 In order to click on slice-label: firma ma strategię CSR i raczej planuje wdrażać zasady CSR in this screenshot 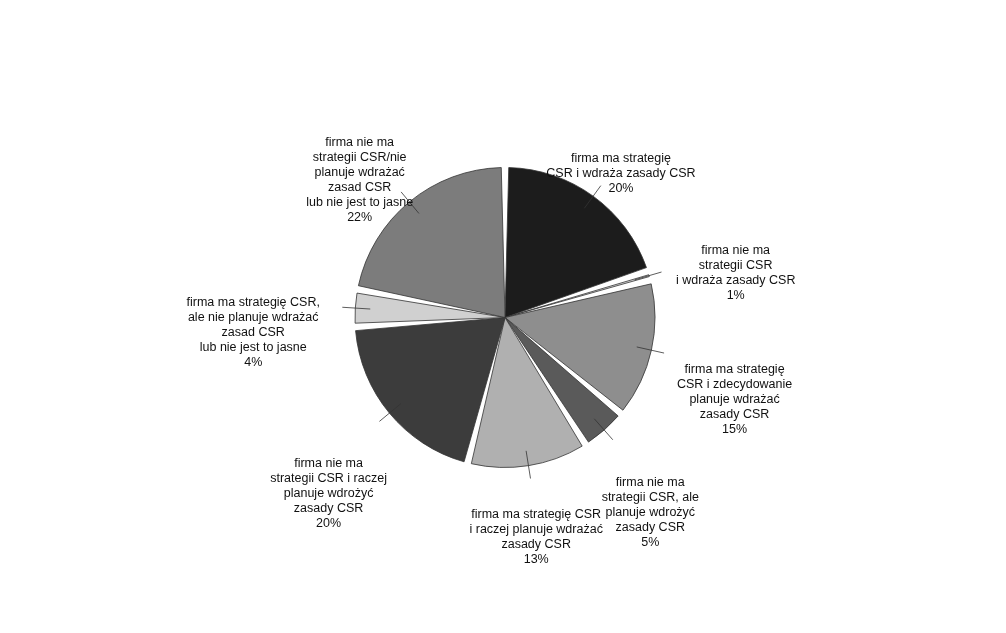, I will do `click(536, 529)`.